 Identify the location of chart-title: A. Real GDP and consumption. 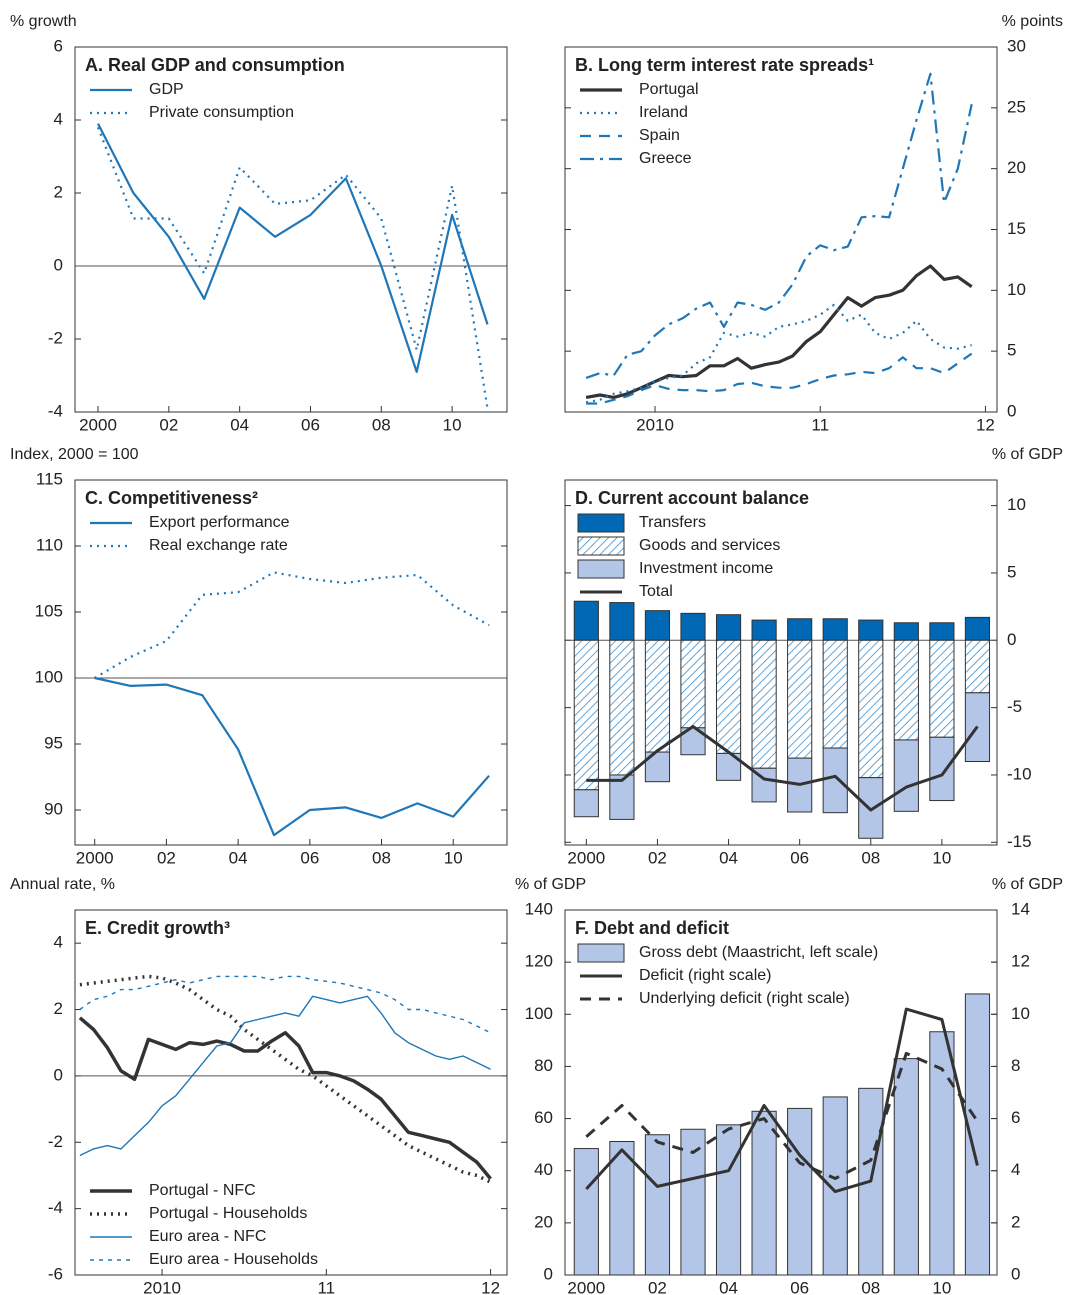
(215, 65).